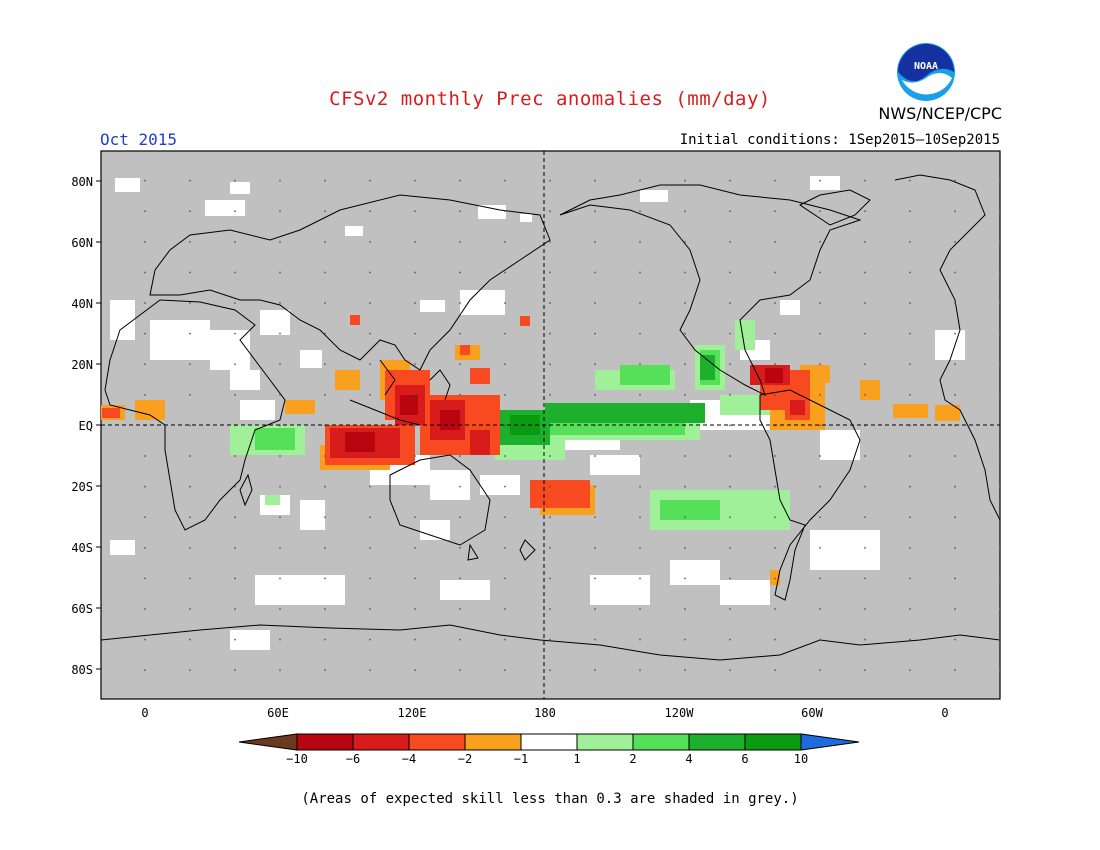 The height and width of the screenshot is (850, 1100). Describe the element at coordinates (409, 759) in the screenshot. I see `colorbar-label: −4` at that location.